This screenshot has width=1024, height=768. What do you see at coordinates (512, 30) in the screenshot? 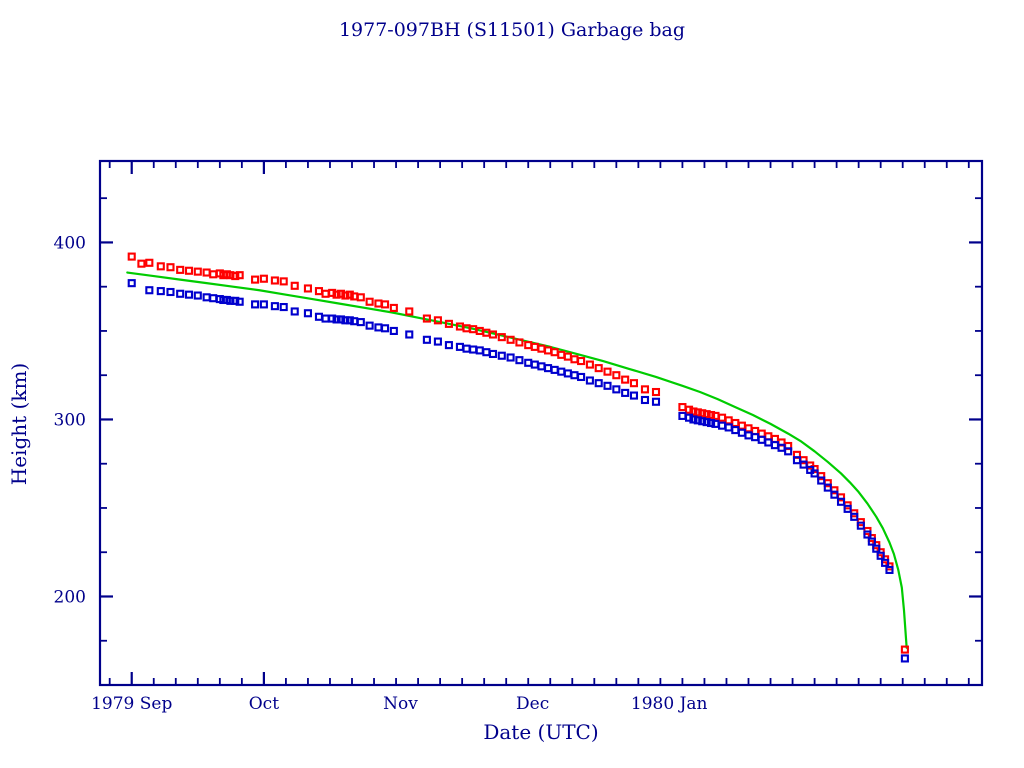
I see `chart-title: 1977-097BH (S11501) Garbage bag` at bounding box center [512, 30].